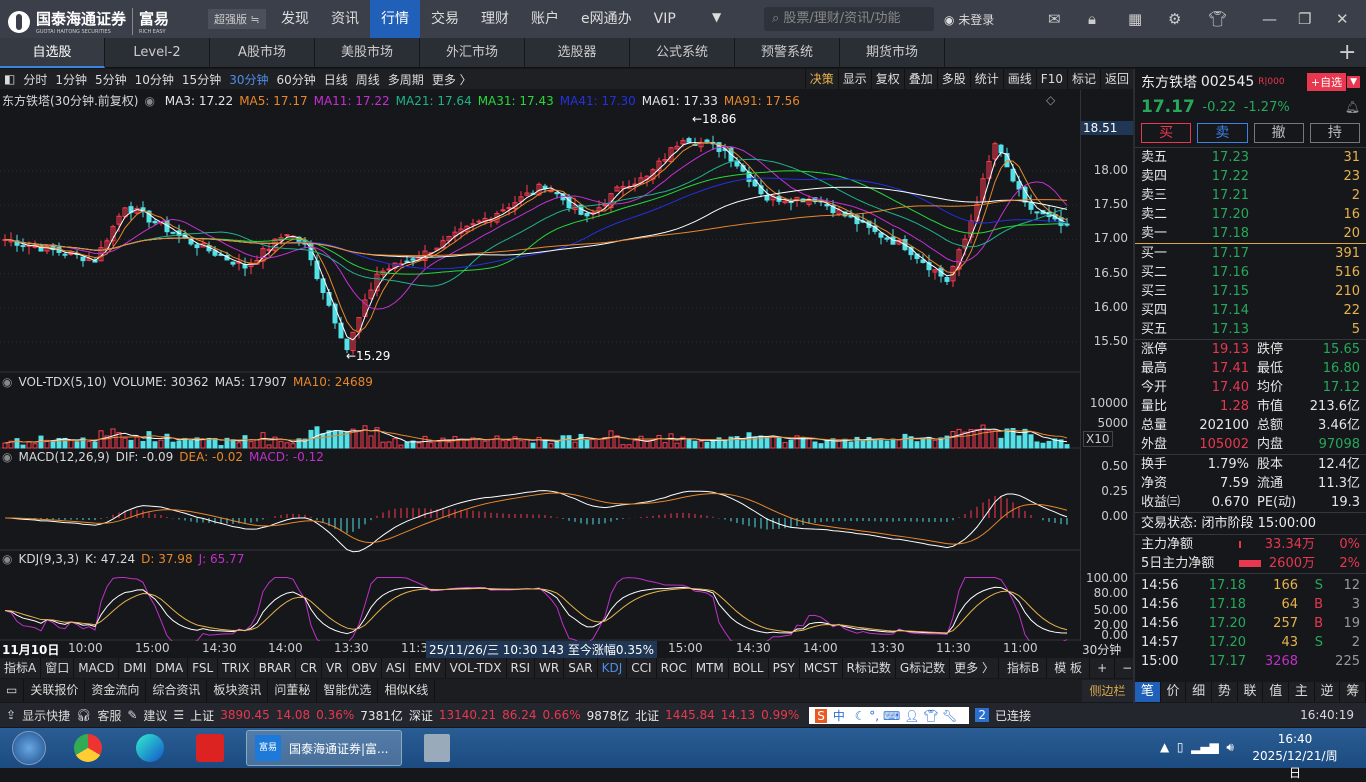 This screenshot has height=782, width=1366. I want to click on tool-7: F10, so click(1051, 79).